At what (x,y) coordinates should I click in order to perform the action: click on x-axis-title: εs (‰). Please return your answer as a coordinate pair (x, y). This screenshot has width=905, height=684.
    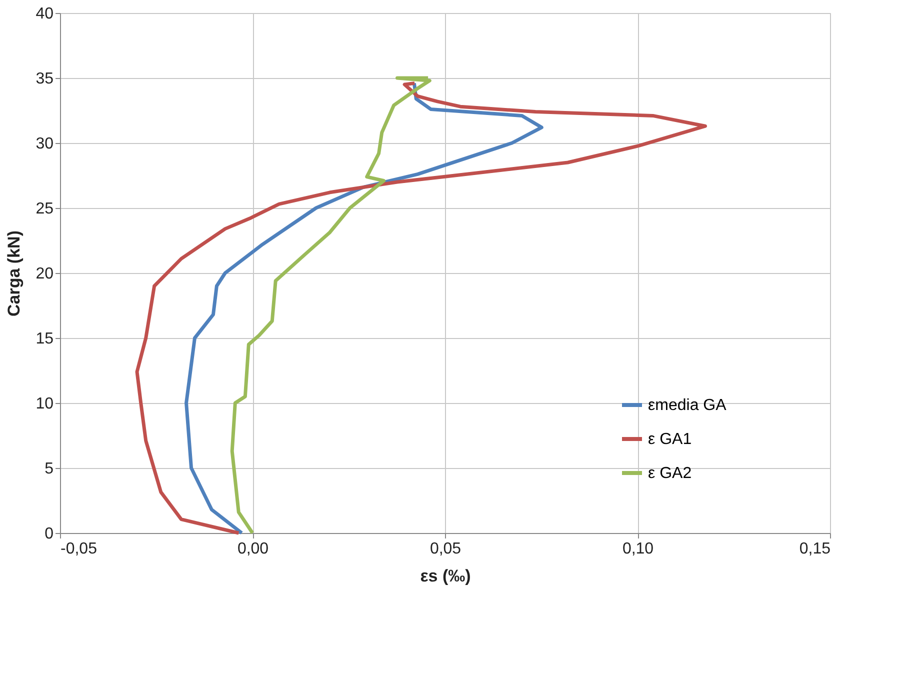
    Looking at the image, I should click on (445, 576).